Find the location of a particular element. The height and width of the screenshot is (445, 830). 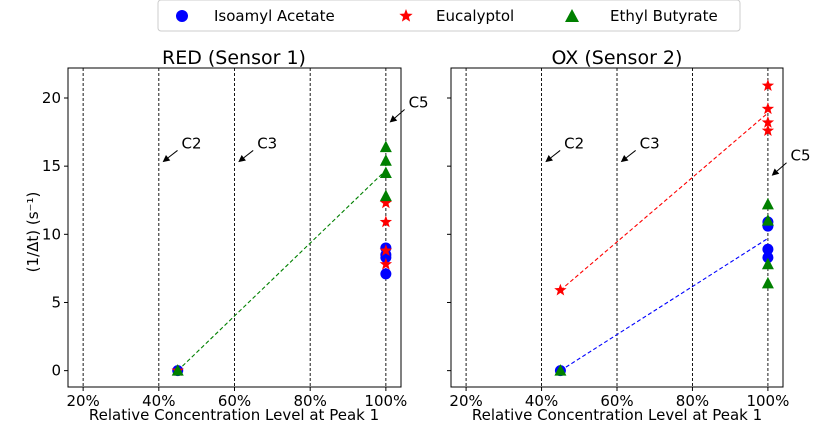

legend-entry-isoamyl-acetate: Isoamyl Acetate is located at coordinates (255, 16).